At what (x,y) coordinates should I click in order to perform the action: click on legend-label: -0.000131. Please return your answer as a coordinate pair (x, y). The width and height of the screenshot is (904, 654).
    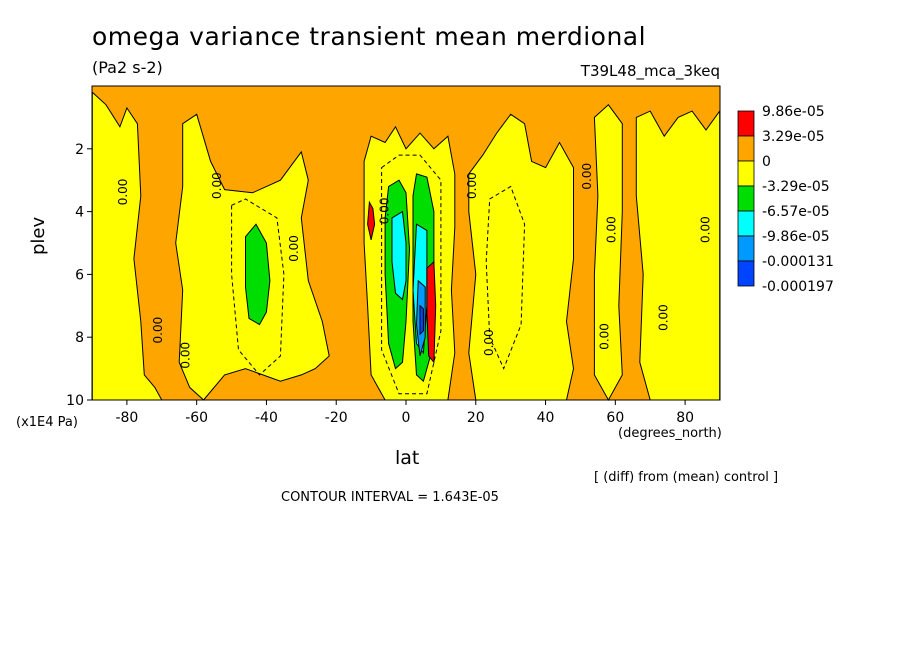
    Looking at the image, I should click on (798, 262).